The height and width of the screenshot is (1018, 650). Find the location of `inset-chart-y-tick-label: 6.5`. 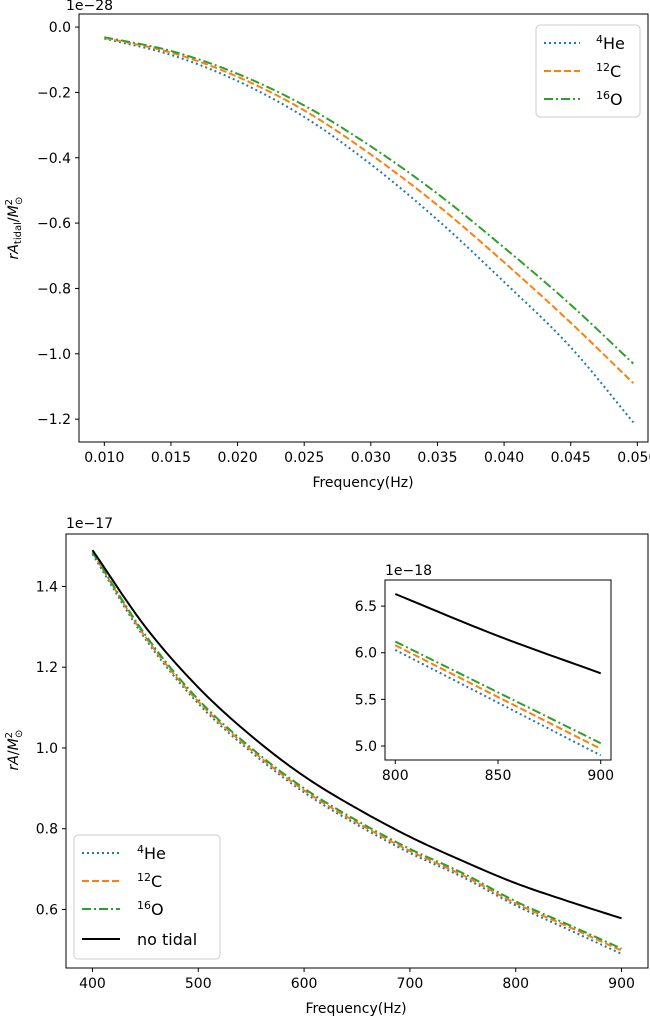

inset-chart-y-tick-label: 6.5 is located at coordinates (366, 607).